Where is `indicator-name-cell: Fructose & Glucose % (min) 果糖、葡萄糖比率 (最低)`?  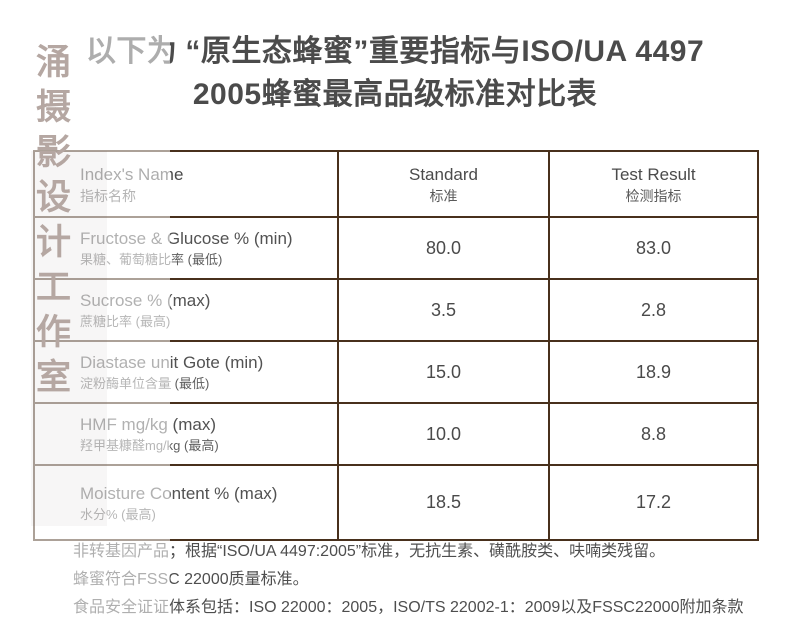
indicator-name-cell: Fructose & Glucose % (min) 果糖、葡萄糖比率 (最低) is located at coordinates (186, 248).